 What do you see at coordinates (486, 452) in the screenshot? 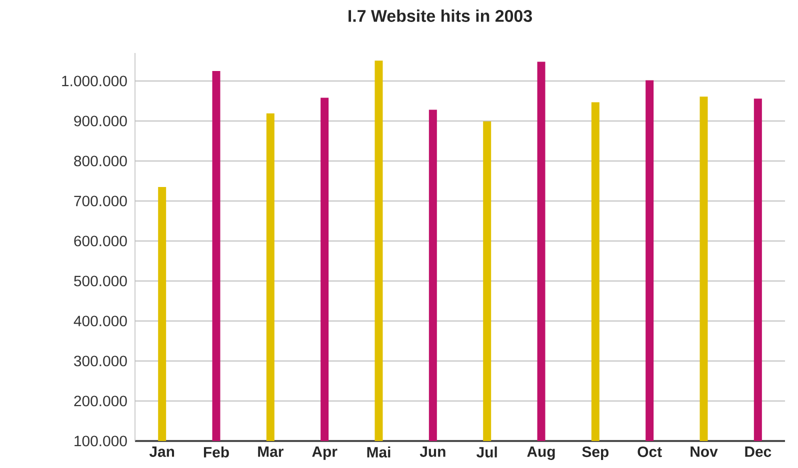
I see `x-tick-label: Jul` at bounding box center [486, 452].